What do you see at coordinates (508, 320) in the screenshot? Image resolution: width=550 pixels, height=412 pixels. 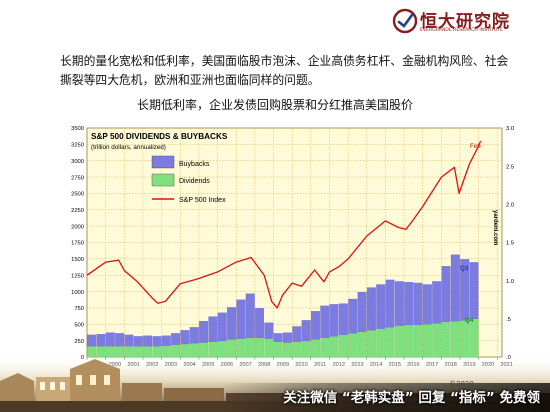 I see `y-right-tick-label: .5` at bounding box center [508, 320].